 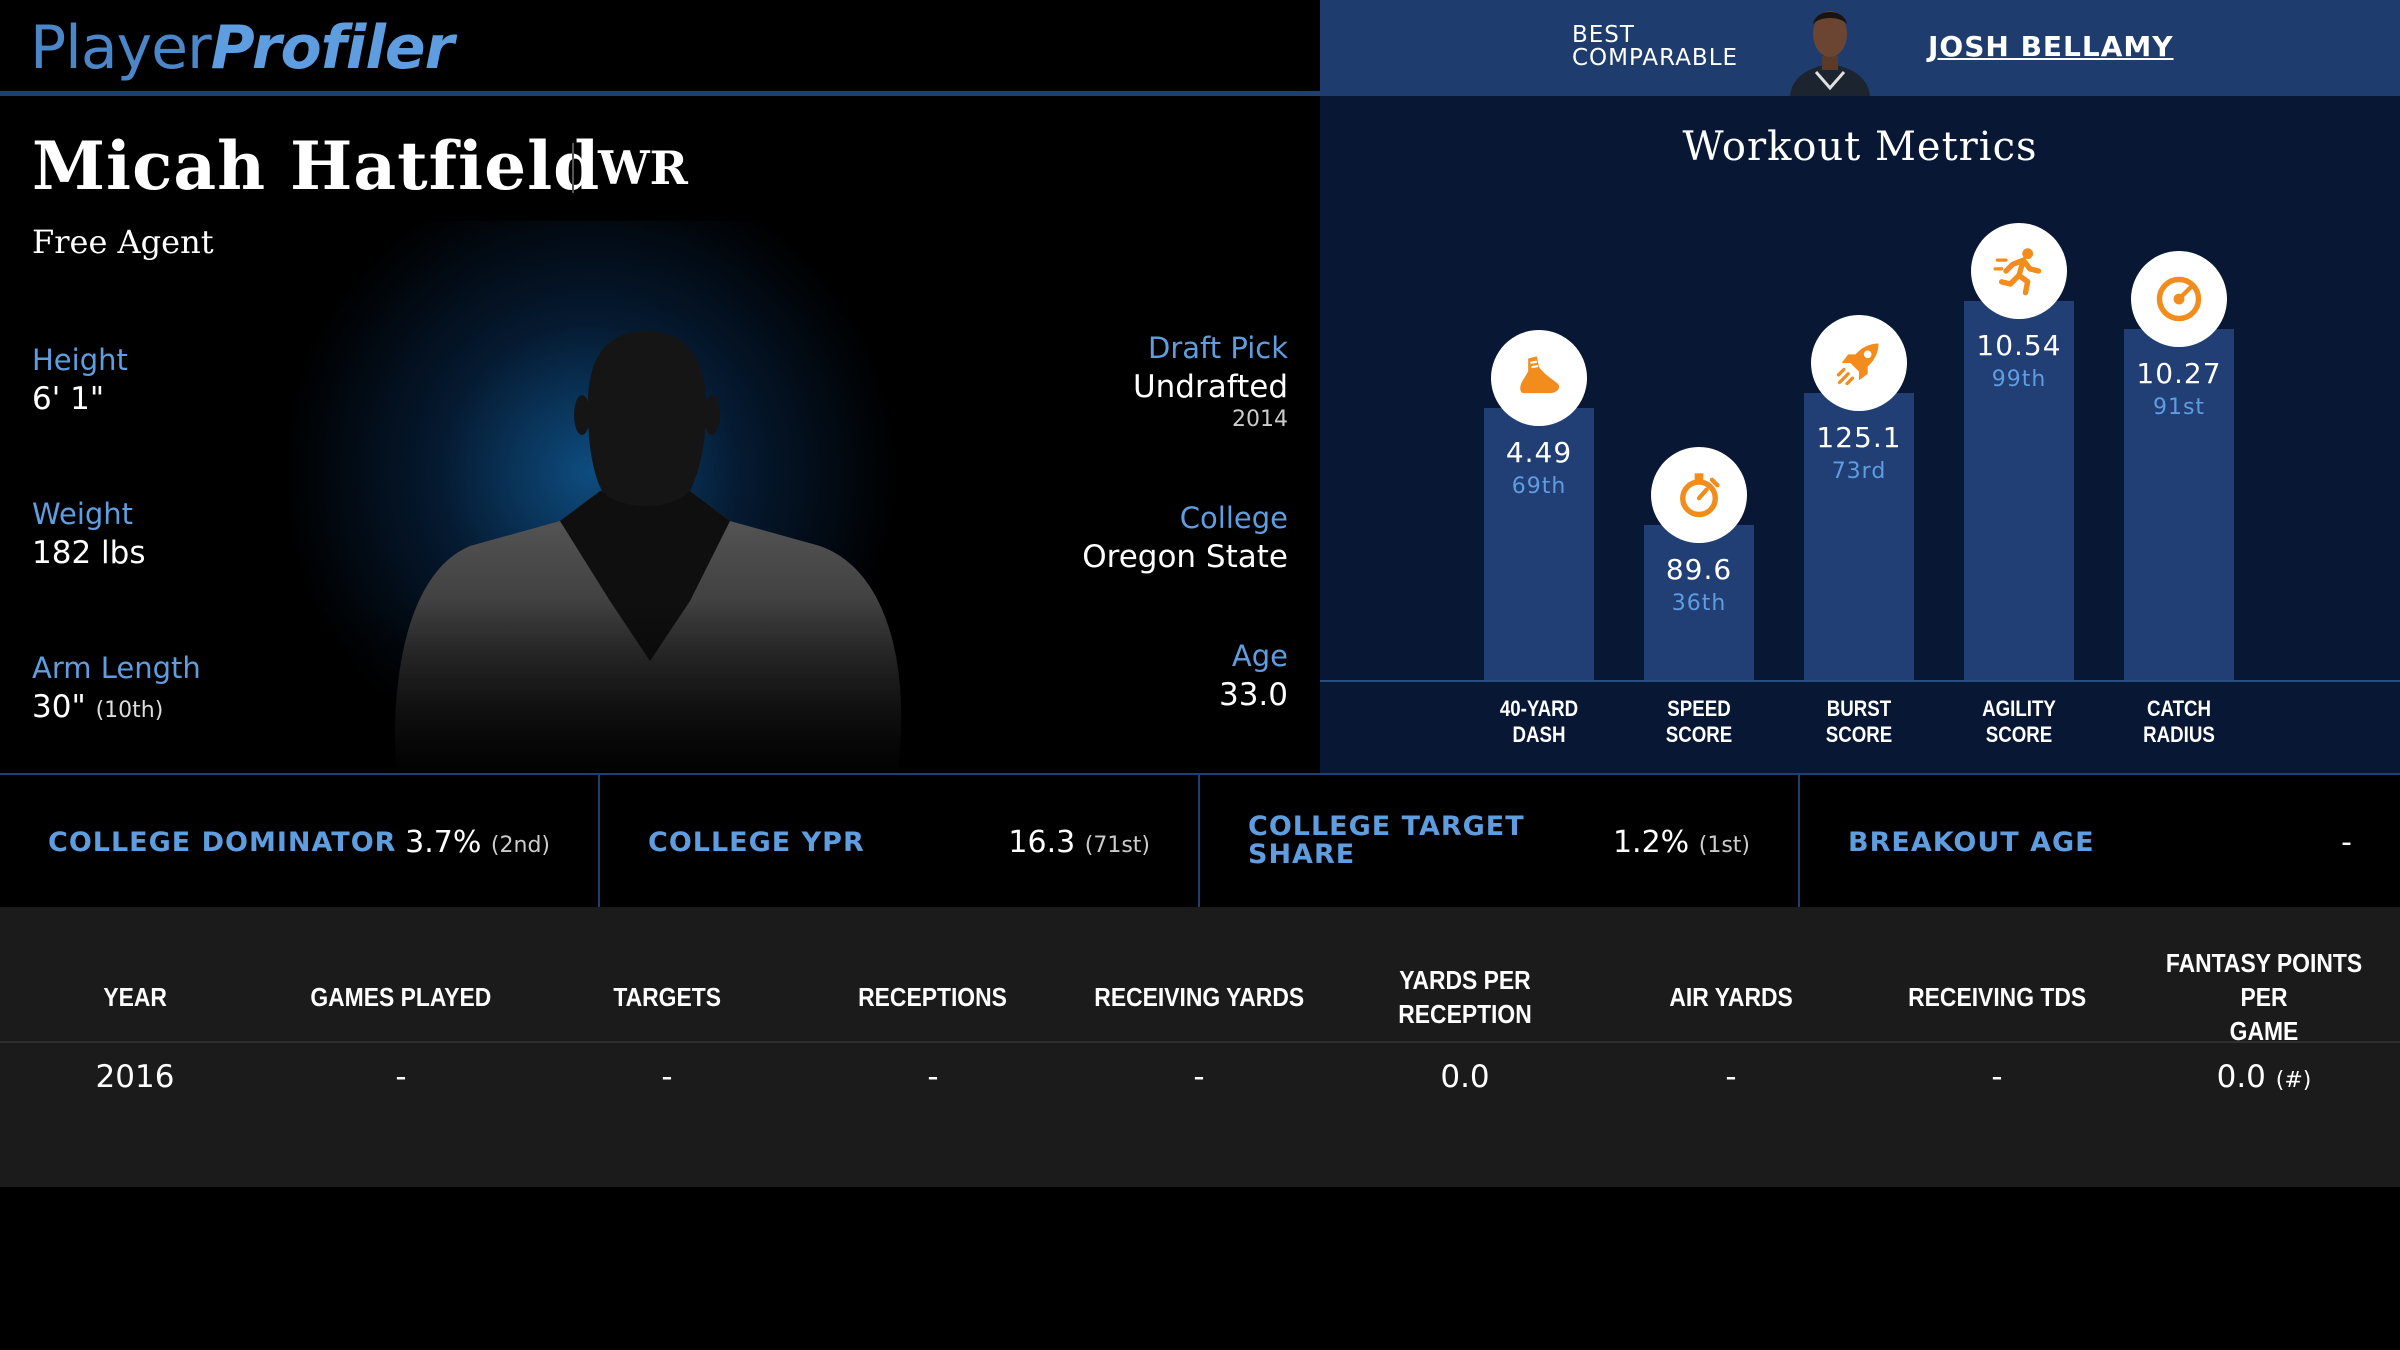 What do you see at coordinates (1200, 1042) in the screenshot?
I see `table-header-divider` at bounding box center [1200, 1042].